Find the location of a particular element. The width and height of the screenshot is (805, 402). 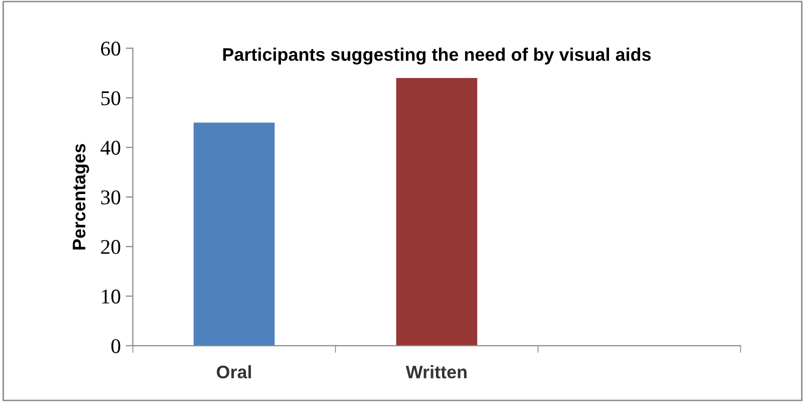

y-tick-label: 10 is located at coordinates (111, 297).